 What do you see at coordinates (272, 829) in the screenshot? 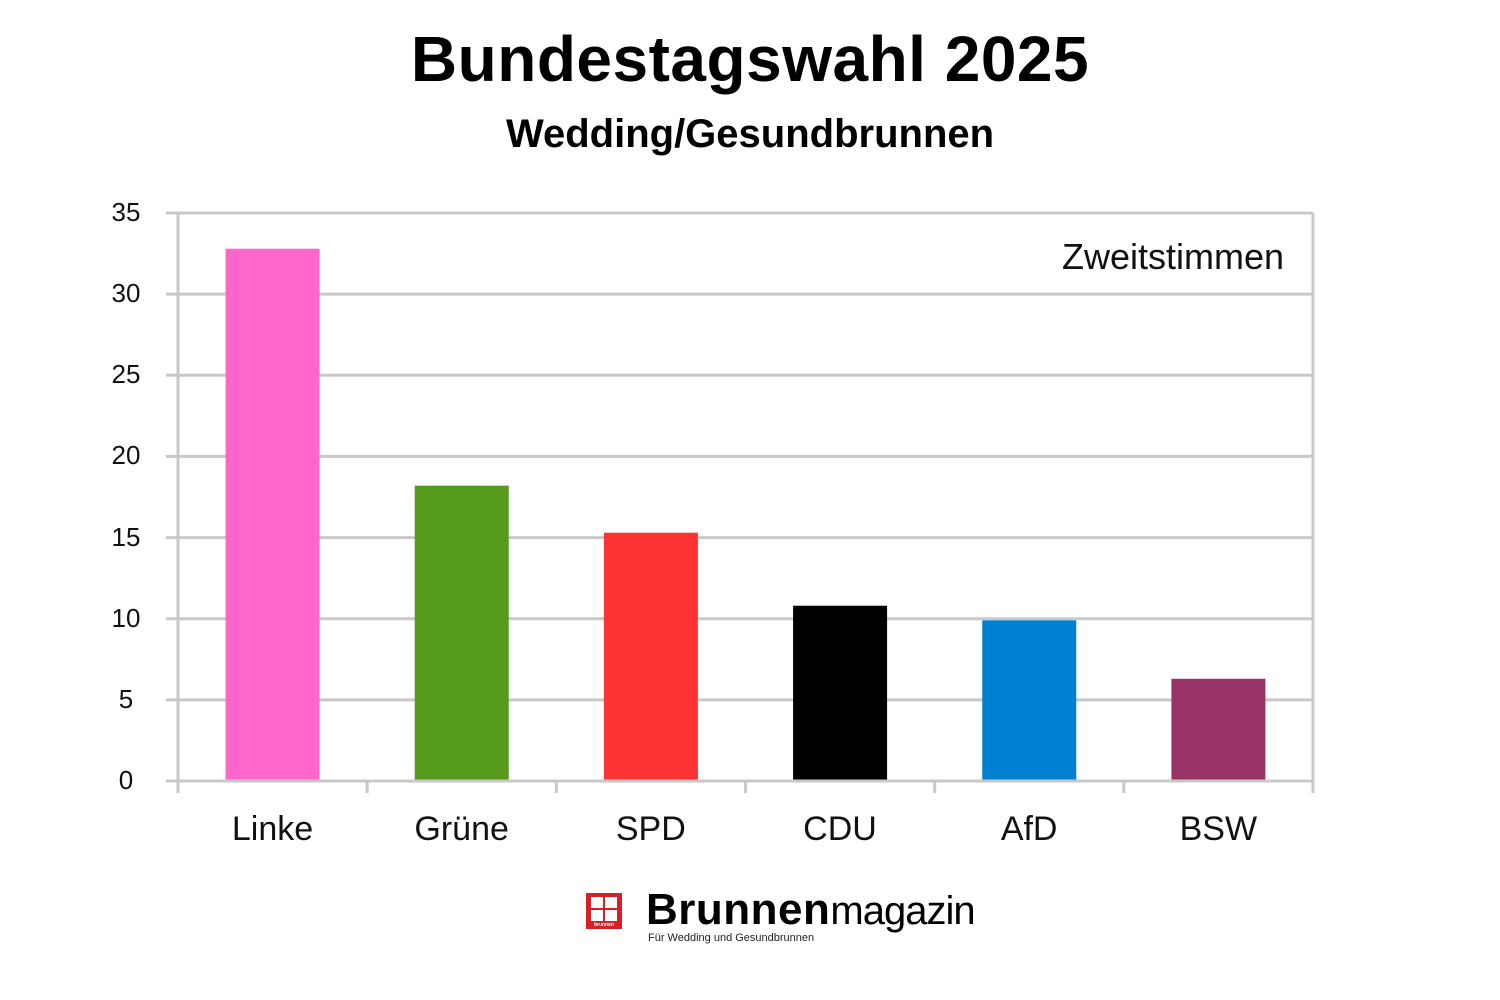
I see `x-tick-label: Linke` at bounding box center [272, 829].